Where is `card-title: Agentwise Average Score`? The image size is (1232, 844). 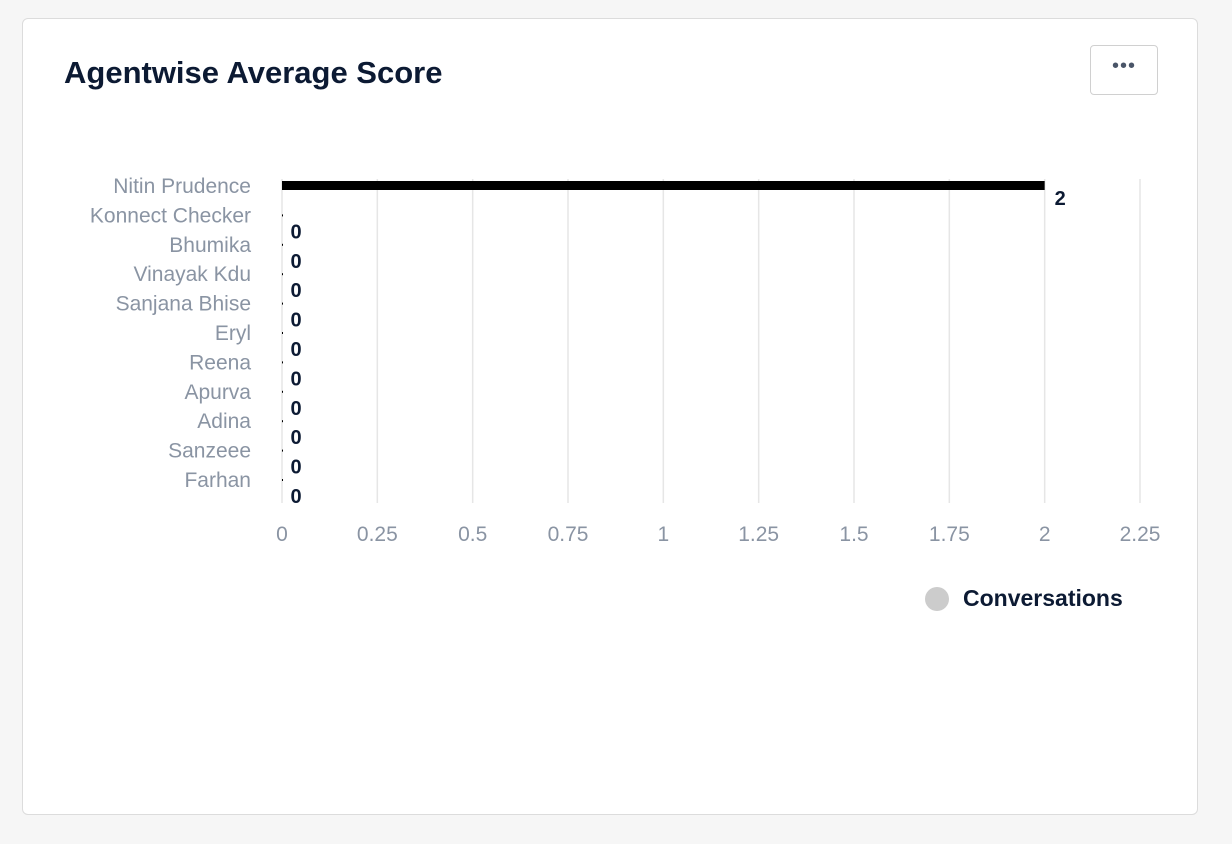 card-title: Agentwise Average Score is located at coordinates (253, 72).